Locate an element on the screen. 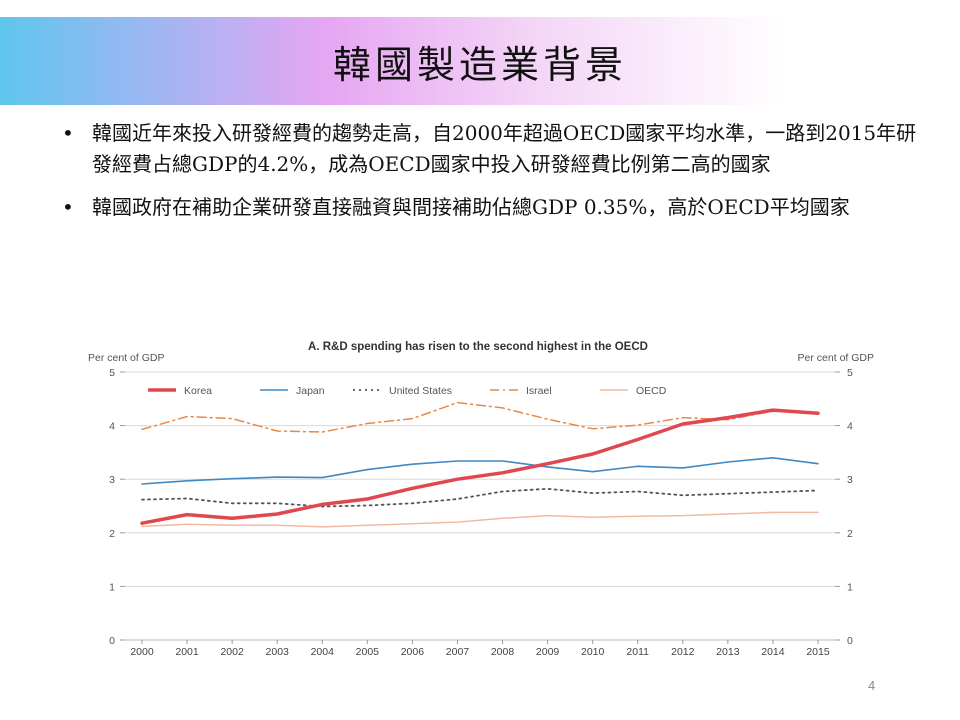 Image resolution: width=960 pixels, height=720 pixels. x-tick-label: 2005 is located at coordinates (368, 652).